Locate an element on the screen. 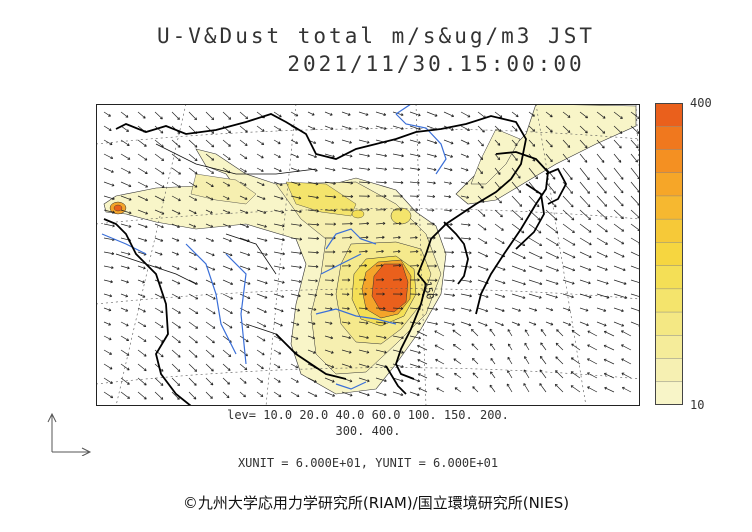 The height and width of the screenshot is (532, 752). color-scale-max: 400 is located at coordinates (701, 103).